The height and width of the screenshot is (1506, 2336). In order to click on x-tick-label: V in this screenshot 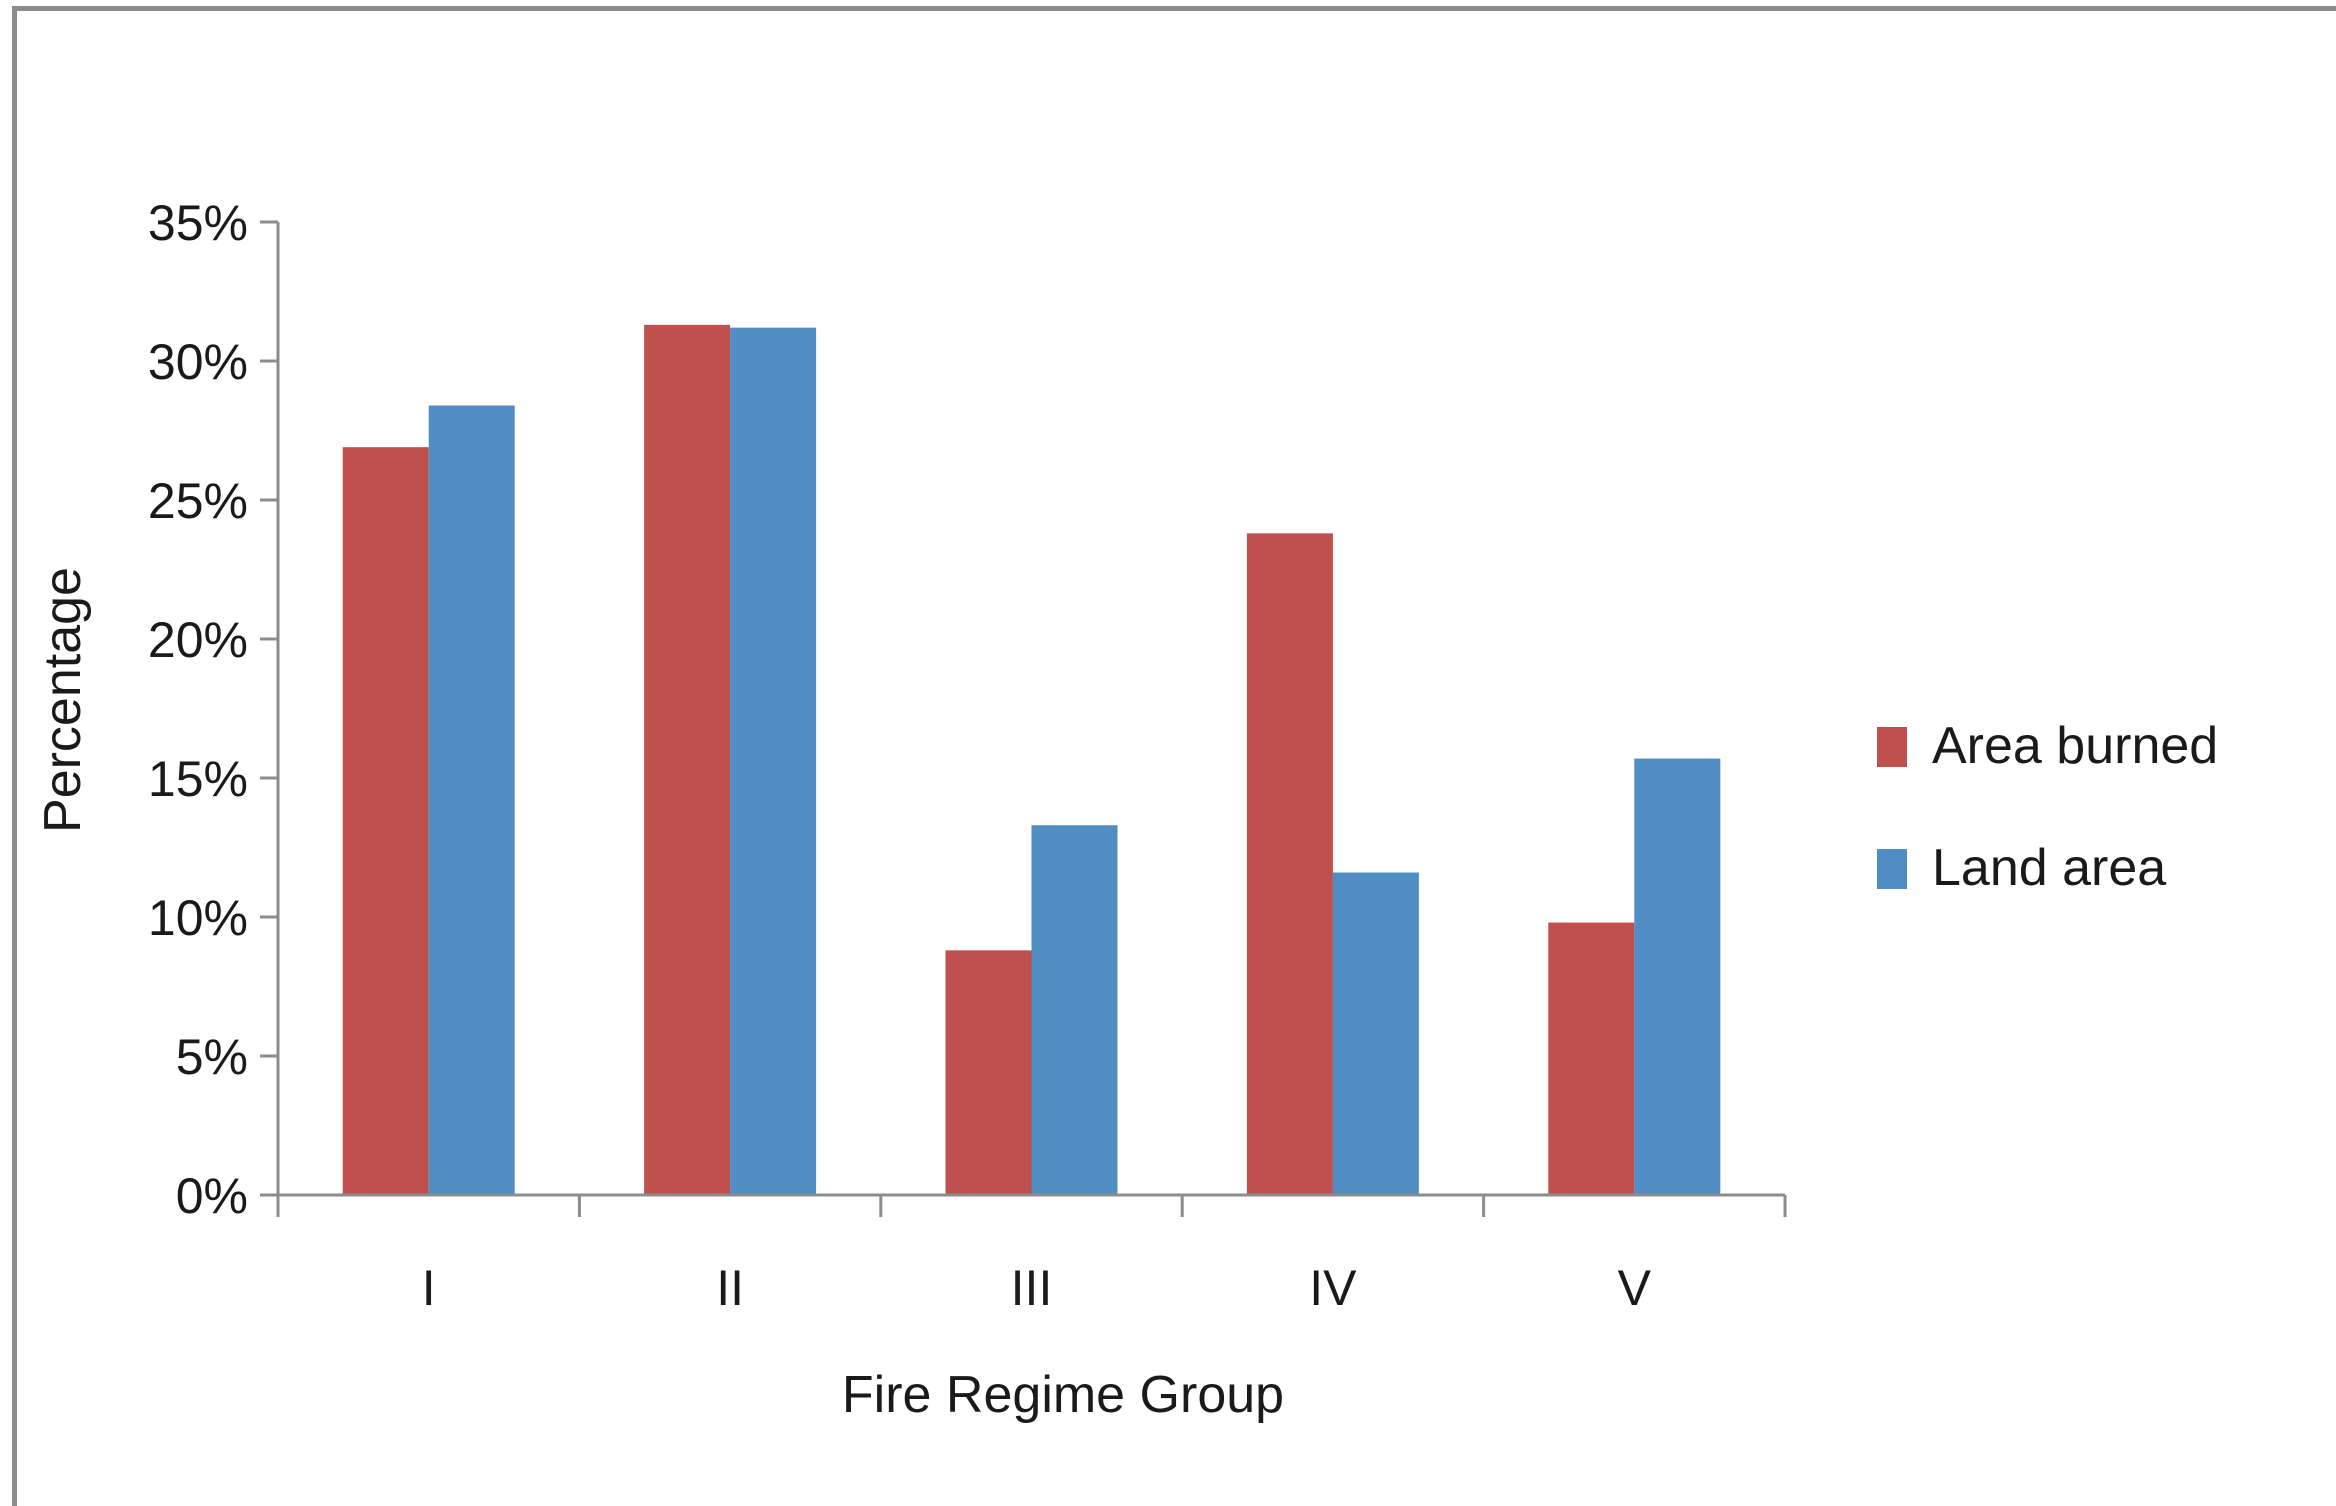, I will do `click(1635, 1288)`.